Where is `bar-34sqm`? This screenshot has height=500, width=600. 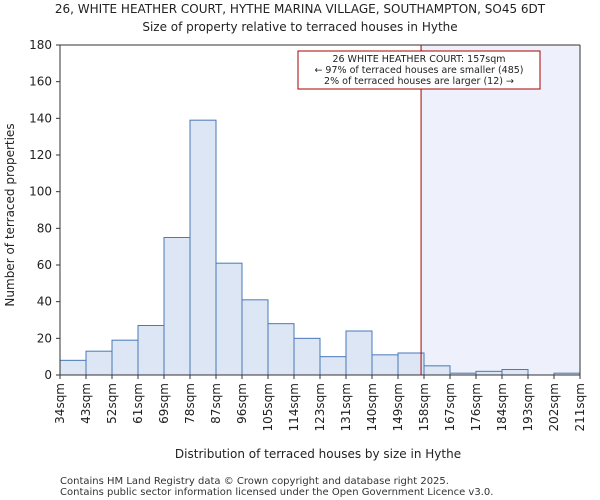 bar-34sqm is located at coordinates (73, 367).